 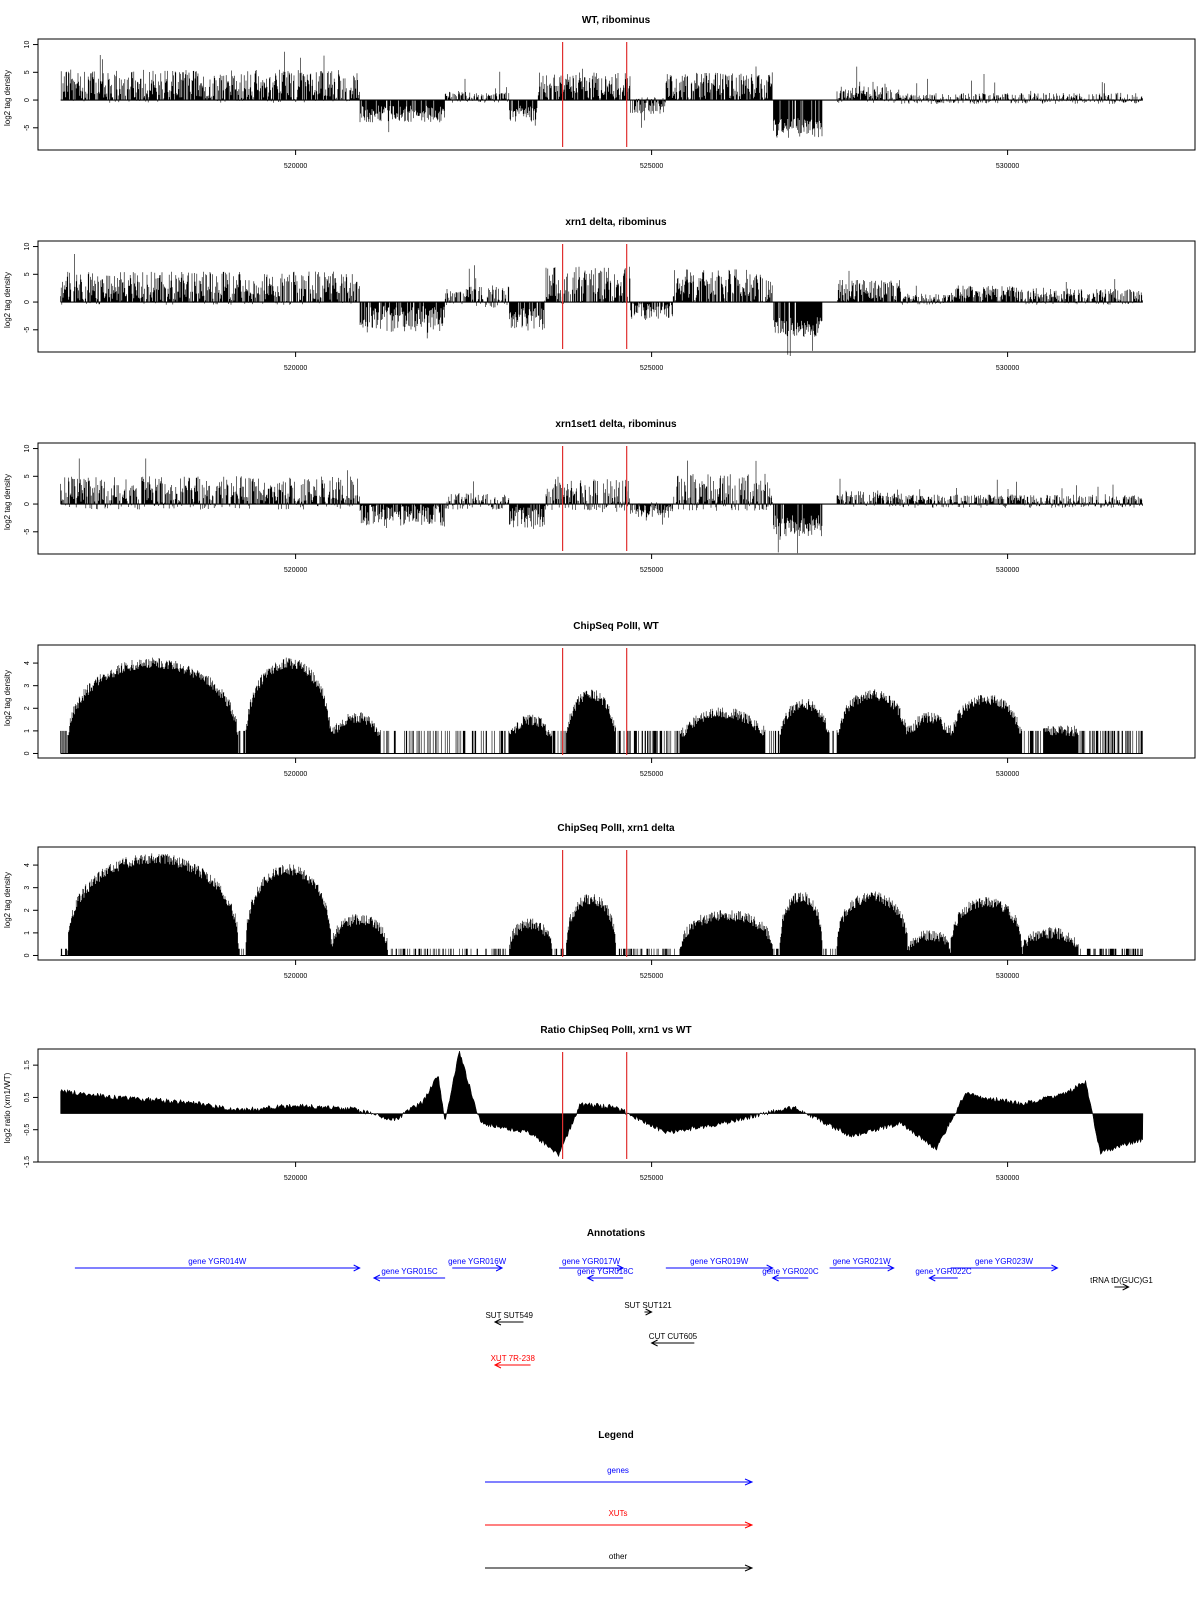 I want to click on ratio-area, so click(x=602, y=1104).